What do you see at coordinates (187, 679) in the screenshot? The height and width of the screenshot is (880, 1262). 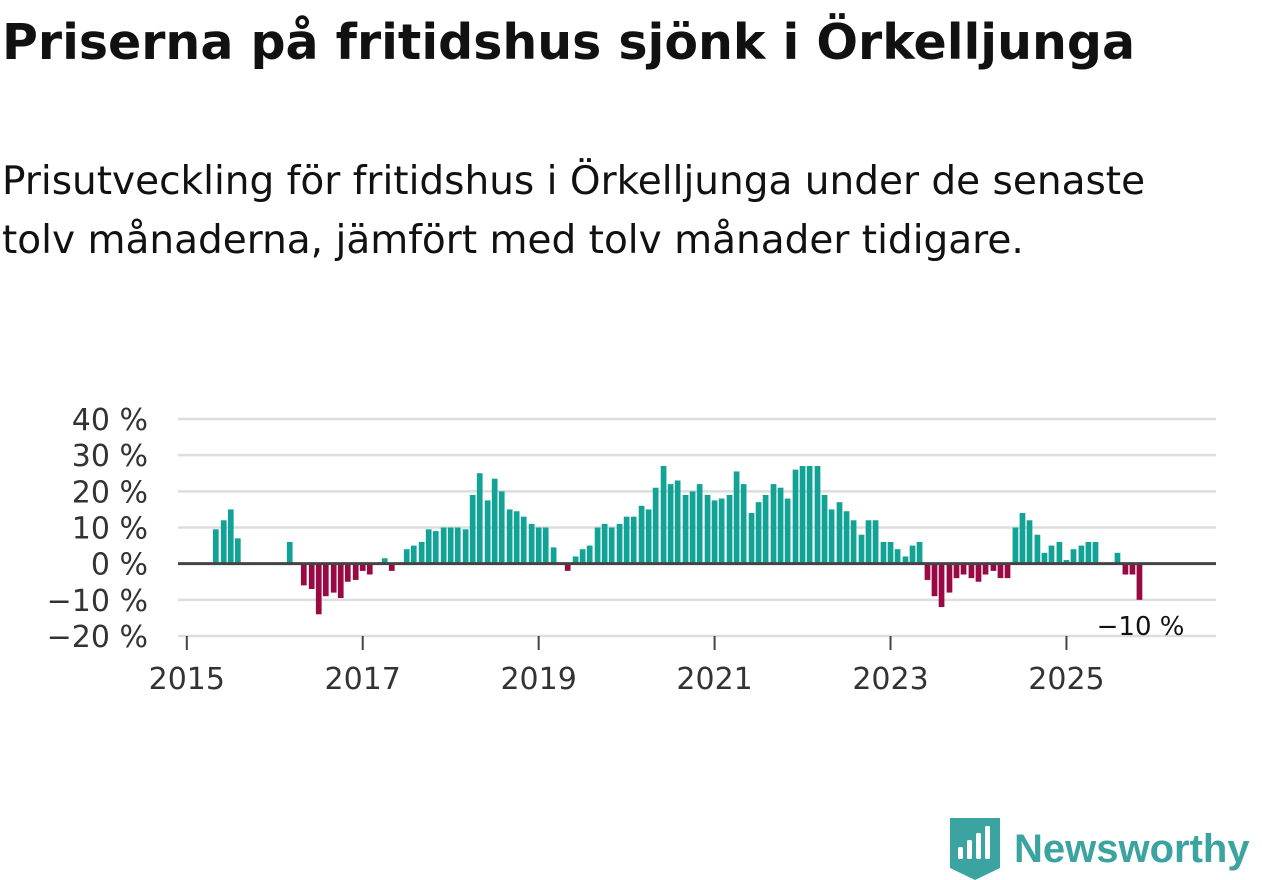 I see `x-tick-label: 2015` at bounding box center [187, 679].